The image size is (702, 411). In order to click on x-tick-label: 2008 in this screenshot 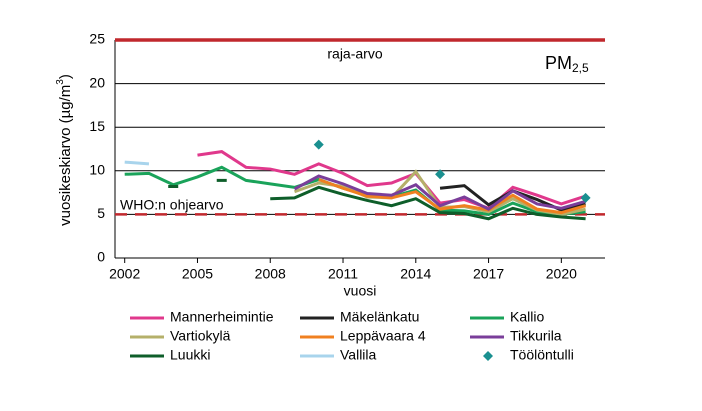, I will do `click(270, 274)`.